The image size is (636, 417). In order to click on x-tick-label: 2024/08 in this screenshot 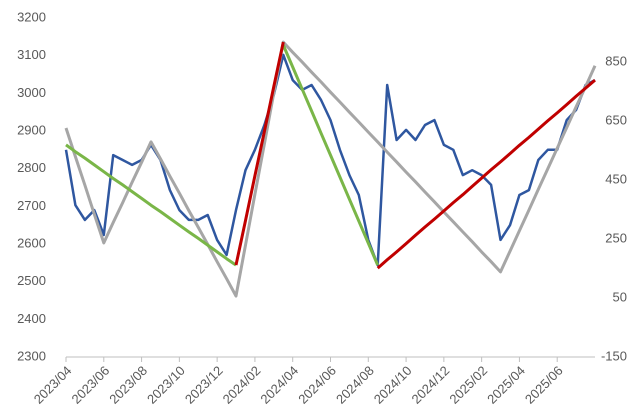, I will do `click(355, 385)`.